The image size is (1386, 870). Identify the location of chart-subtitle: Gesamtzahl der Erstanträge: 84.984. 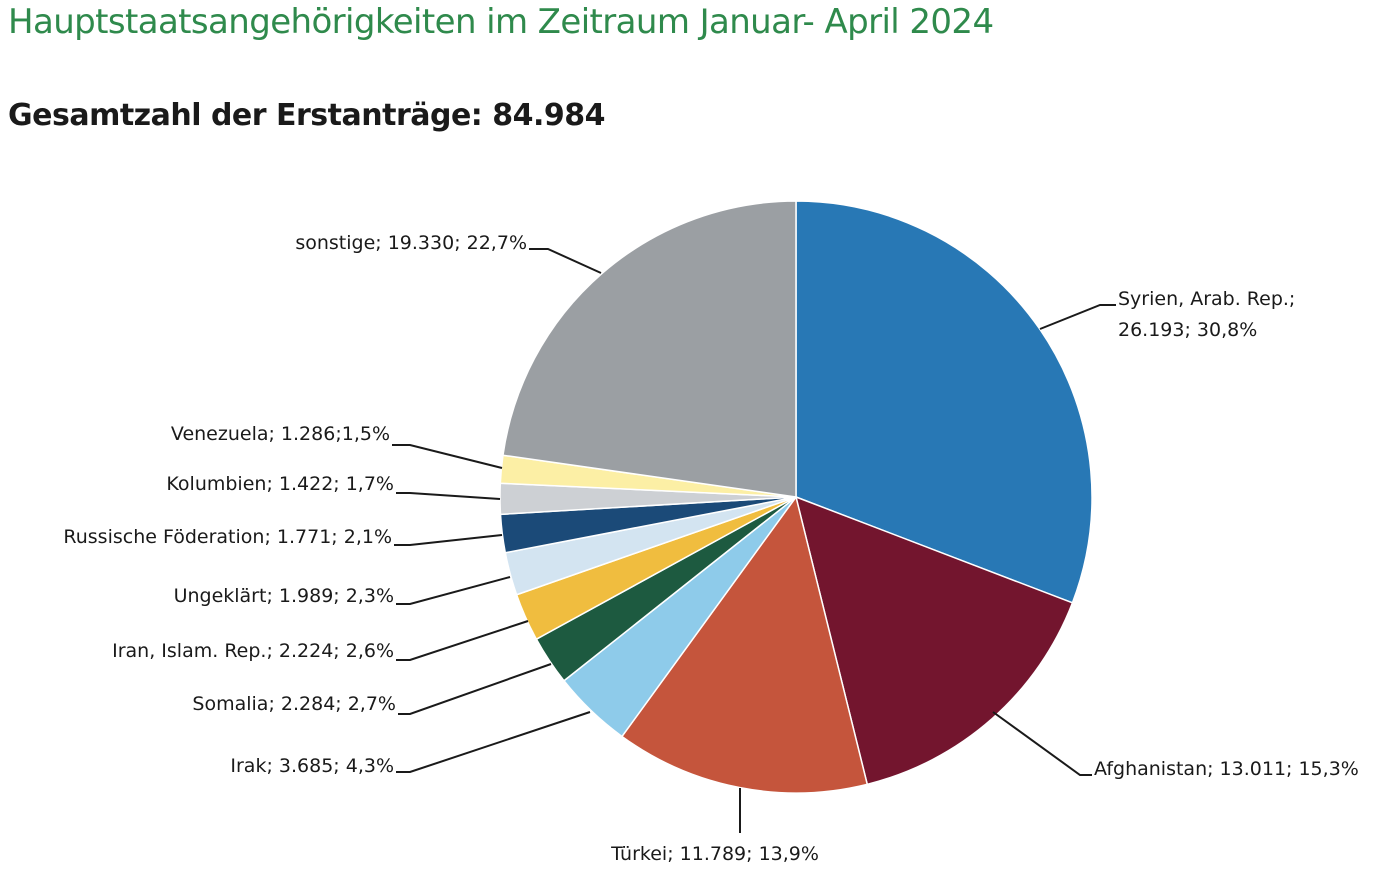
(307, 115).